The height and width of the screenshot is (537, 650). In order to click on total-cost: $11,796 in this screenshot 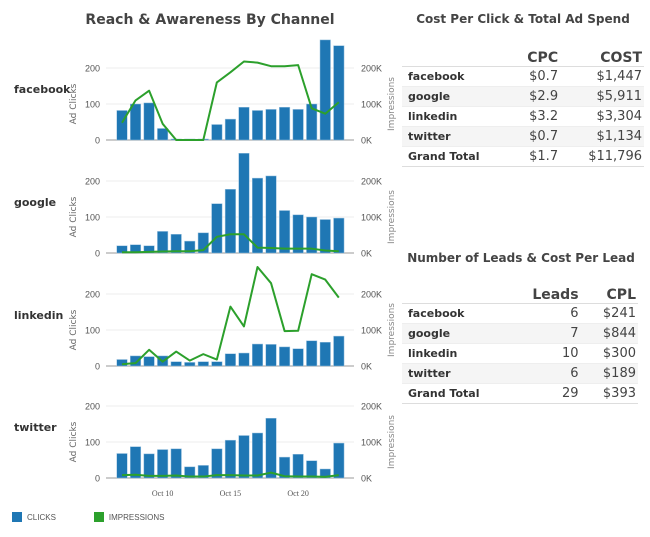, I will do `click(602, 156)`.